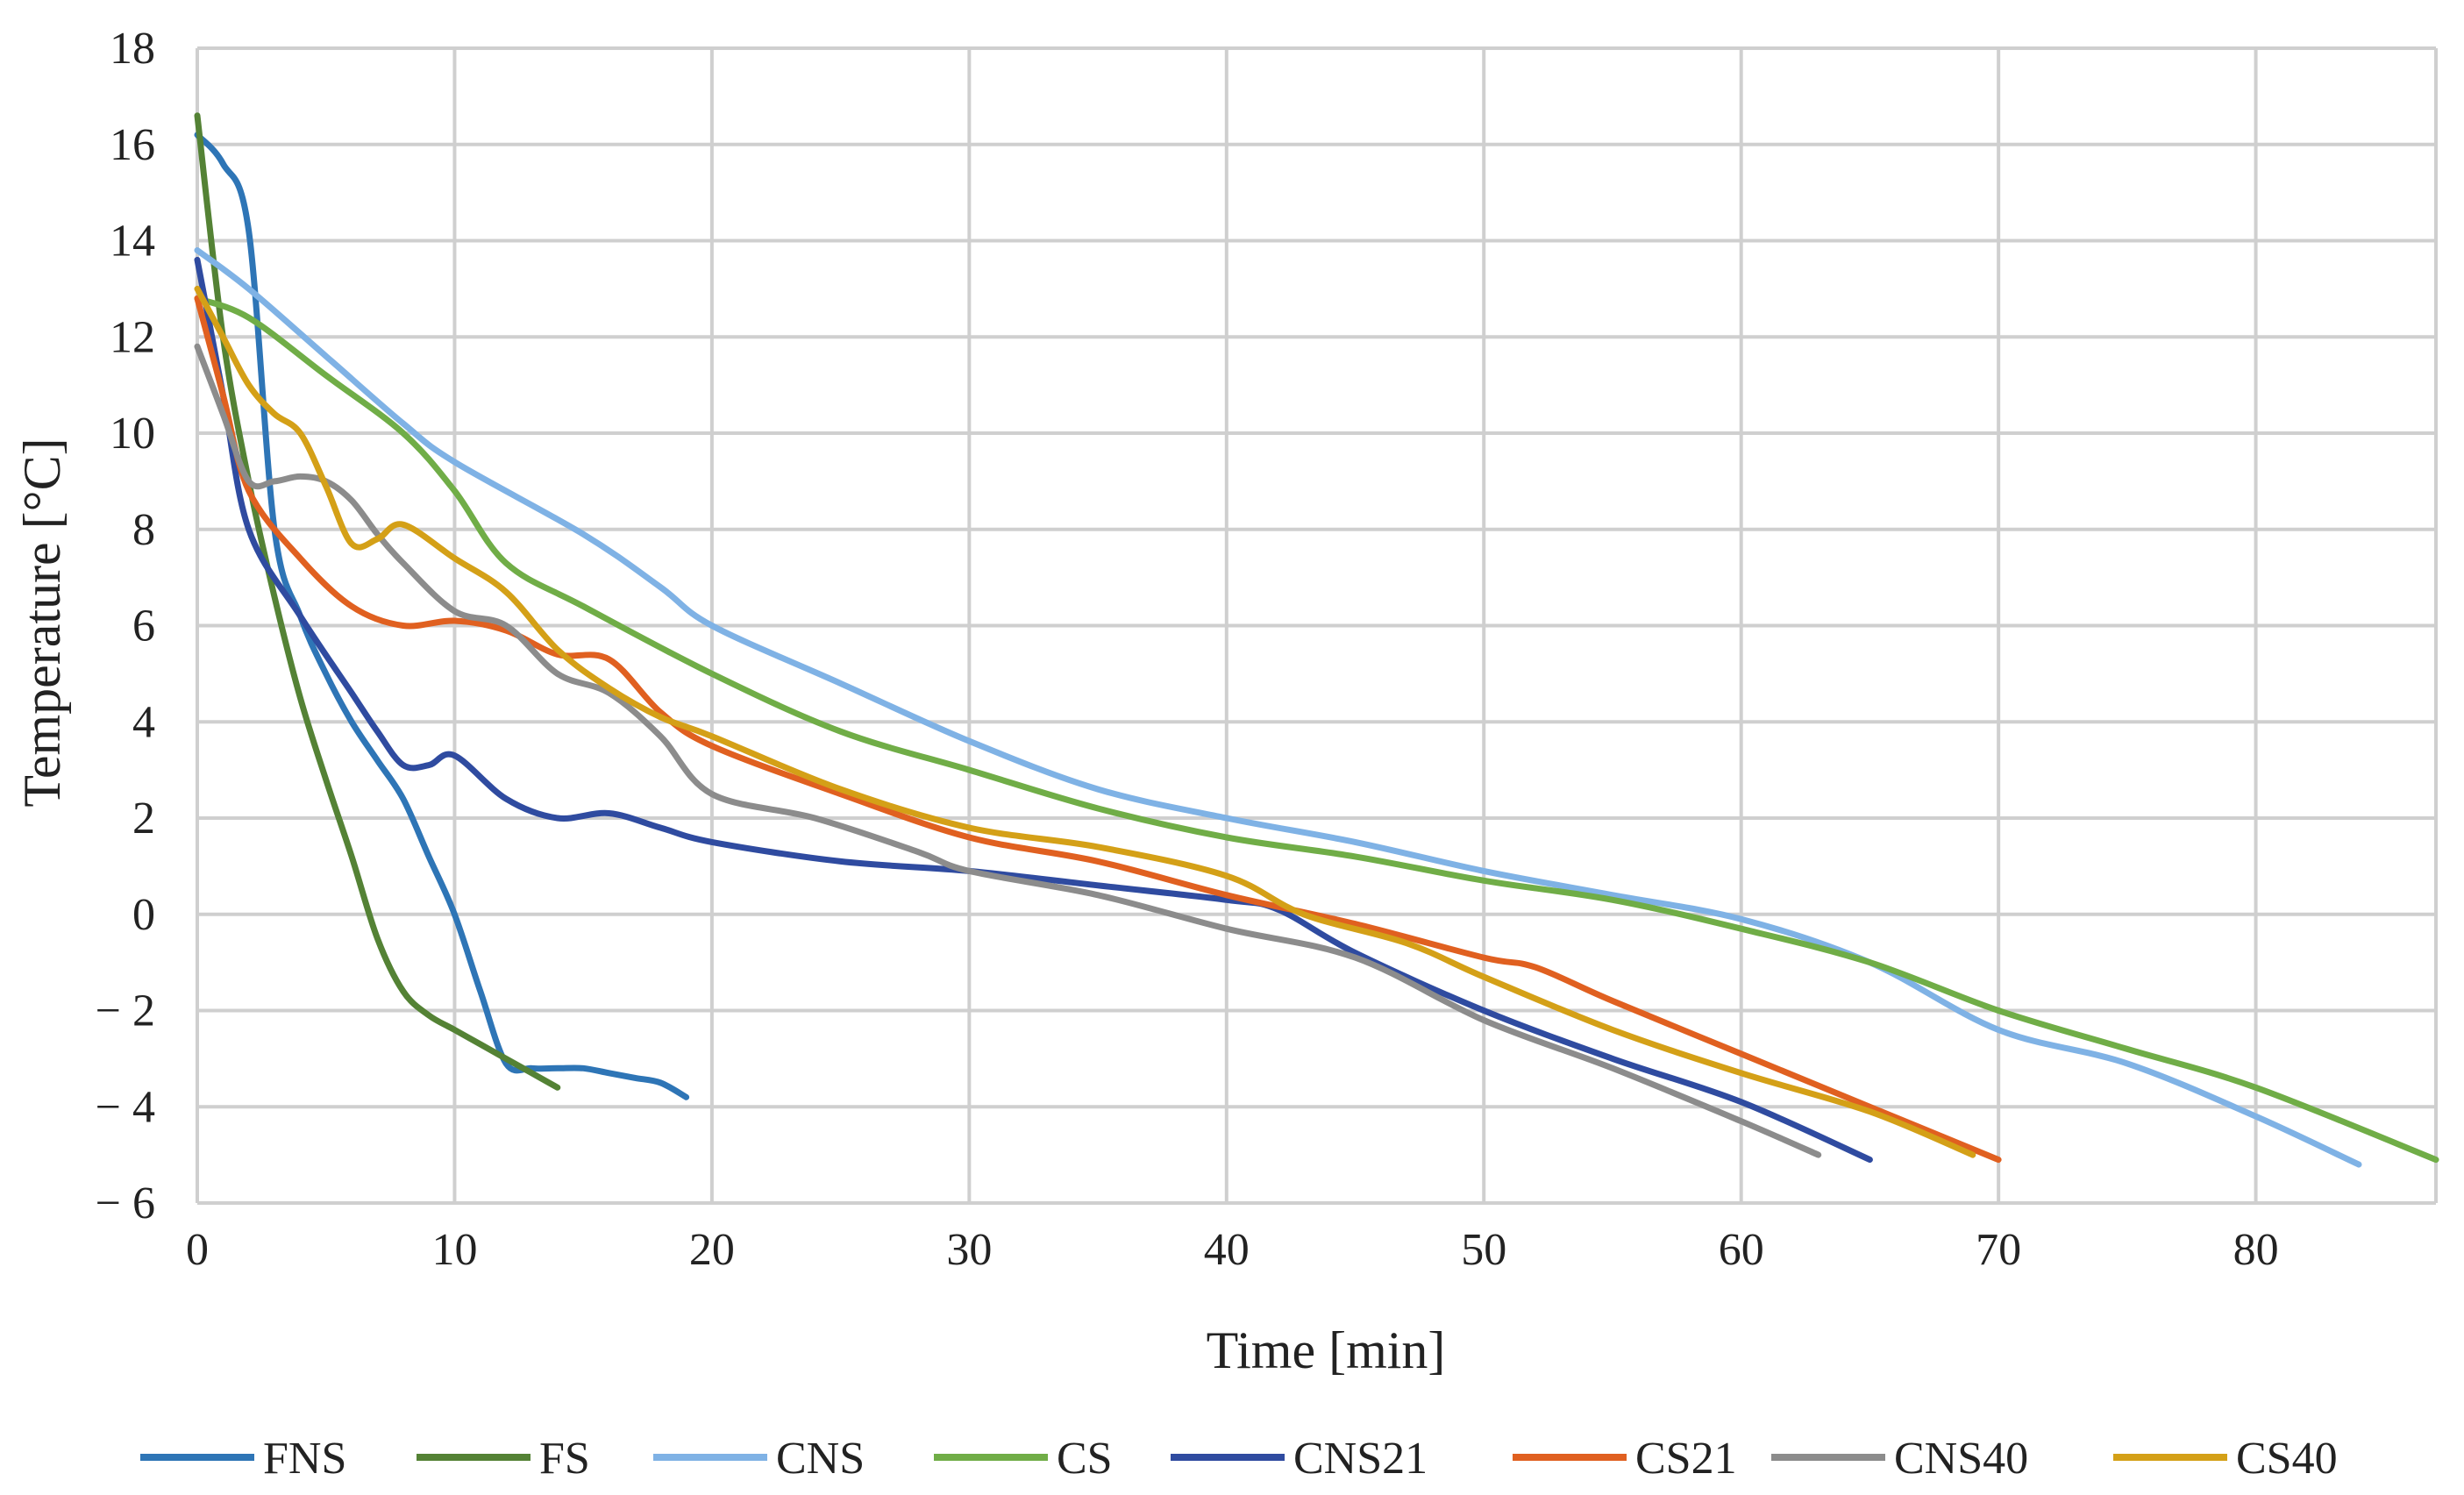 Image resolution: width=2464 pixels, height=1495 pixels. I want to click on y-tick-label: − 2, so click(126, 1011).